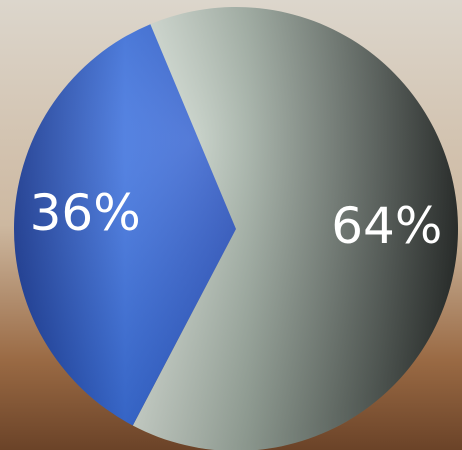 This screenshot has height=450, width=462. Describe the element at coordinates (85, 213) in the screenshot. I see `slice-label: 36%` at that location.